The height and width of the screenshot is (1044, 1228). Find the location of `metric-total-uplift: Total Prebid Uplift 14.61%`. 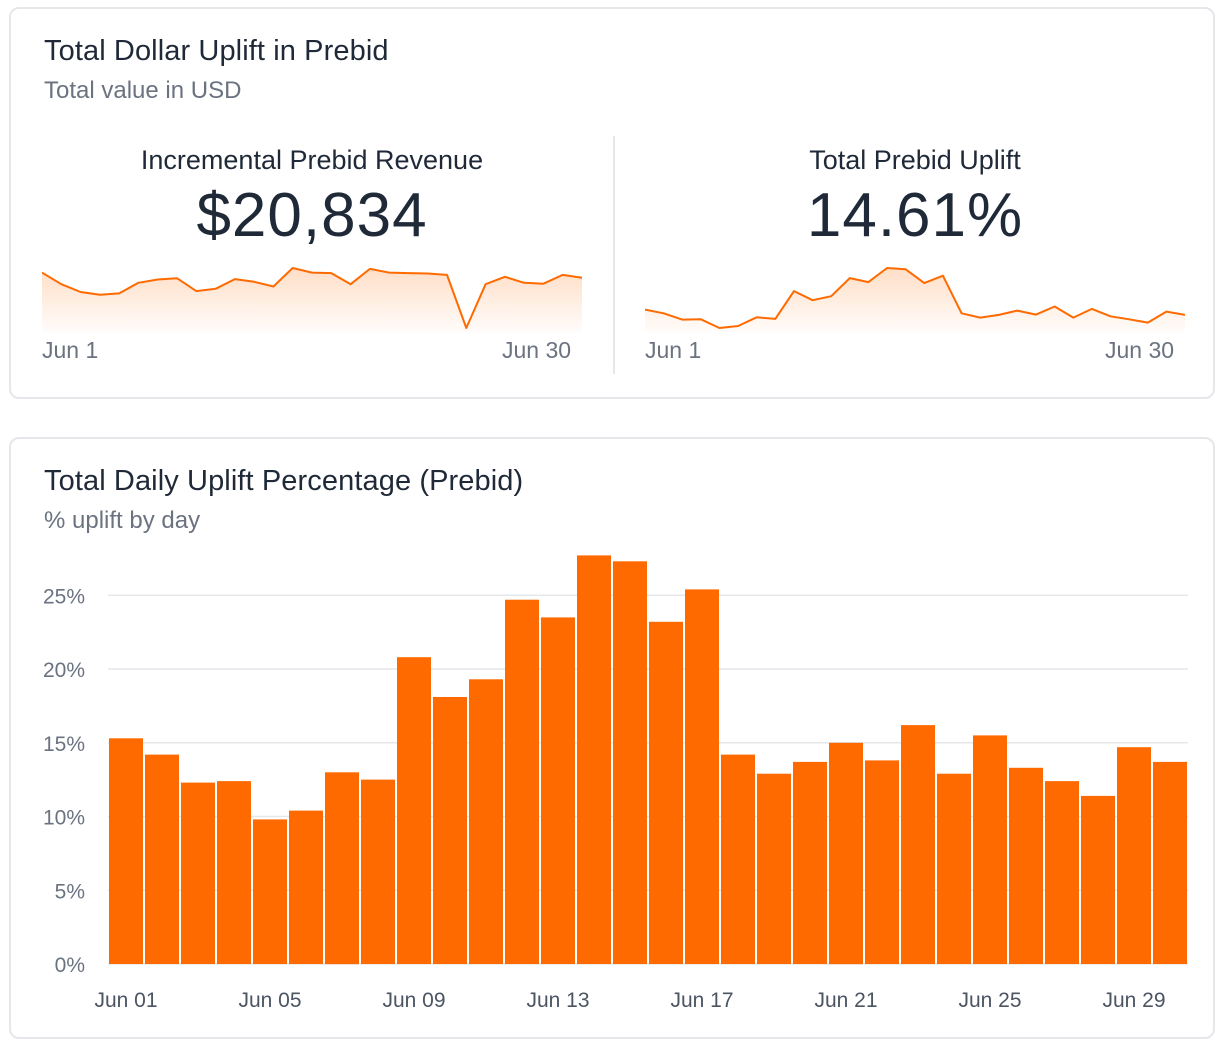

metric-total-uplift: Total Prebid Uplift 14.61% is located at coordinates (915, 198).